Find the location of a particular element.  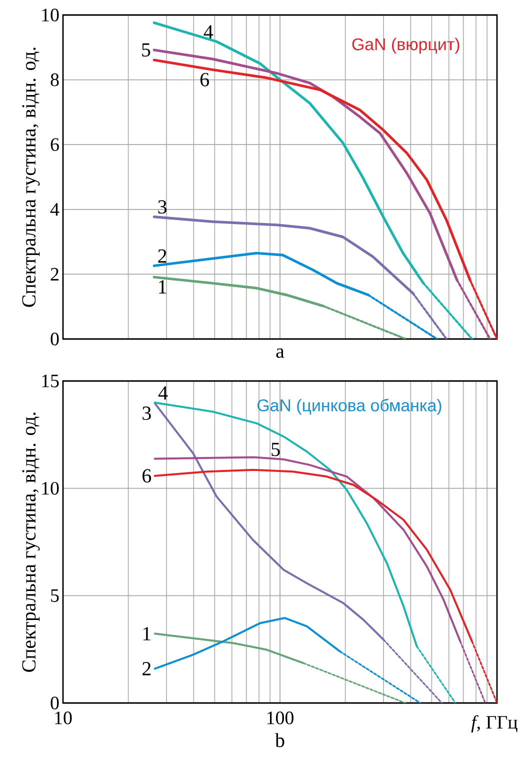

text: f, ГГц is located at coordinates (494, 724).